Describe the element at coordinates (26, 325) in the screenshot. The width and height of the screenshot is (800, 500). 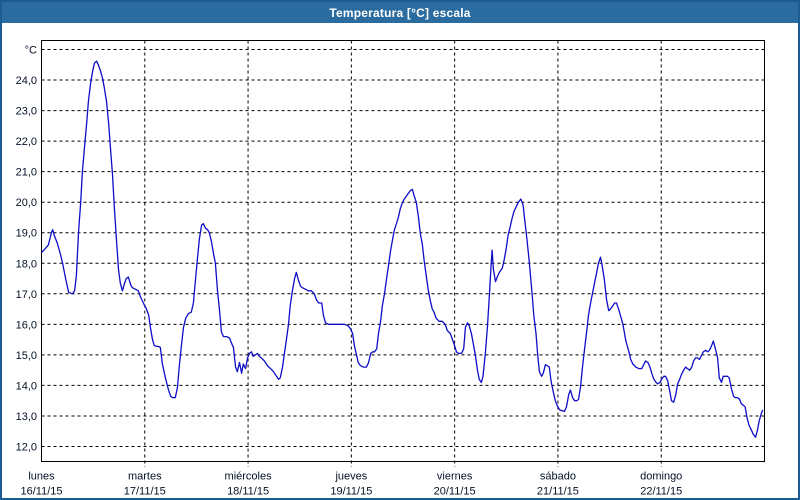
I see `y-tick-label: 16,0` at that location.